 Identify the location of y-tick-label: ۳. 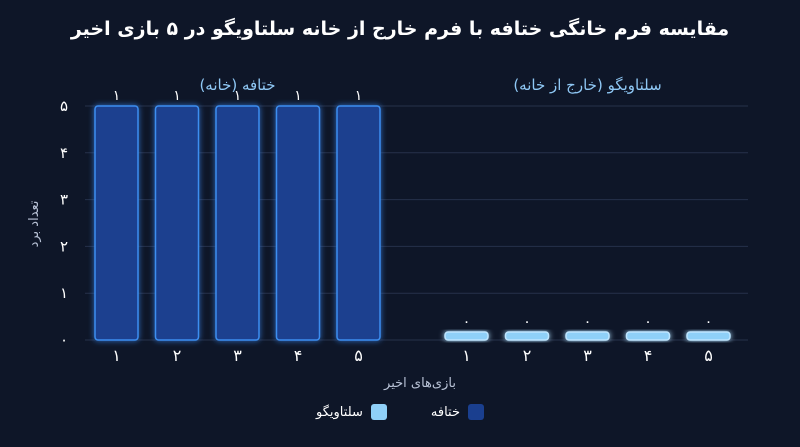
(64, 200).